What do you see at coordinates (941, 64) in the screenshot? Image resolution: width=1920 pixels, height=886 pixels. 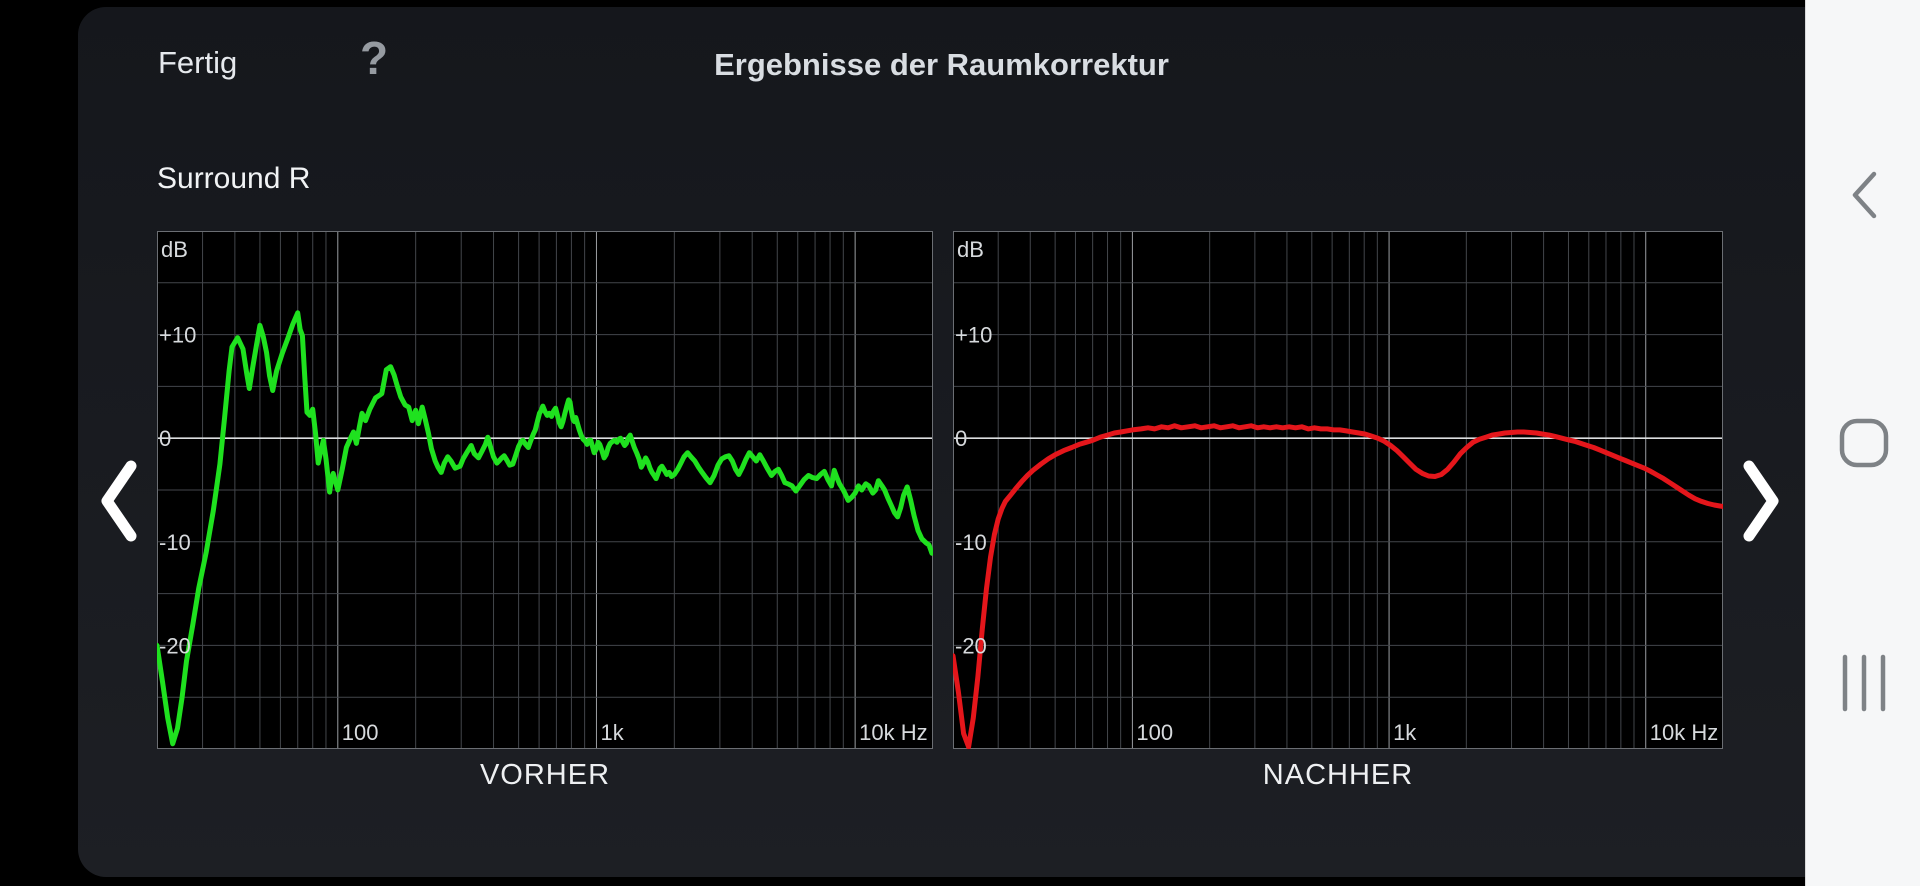 I see `page-title: Ergebnisse der Raumkorrektur` at bounding box center [941, 64].